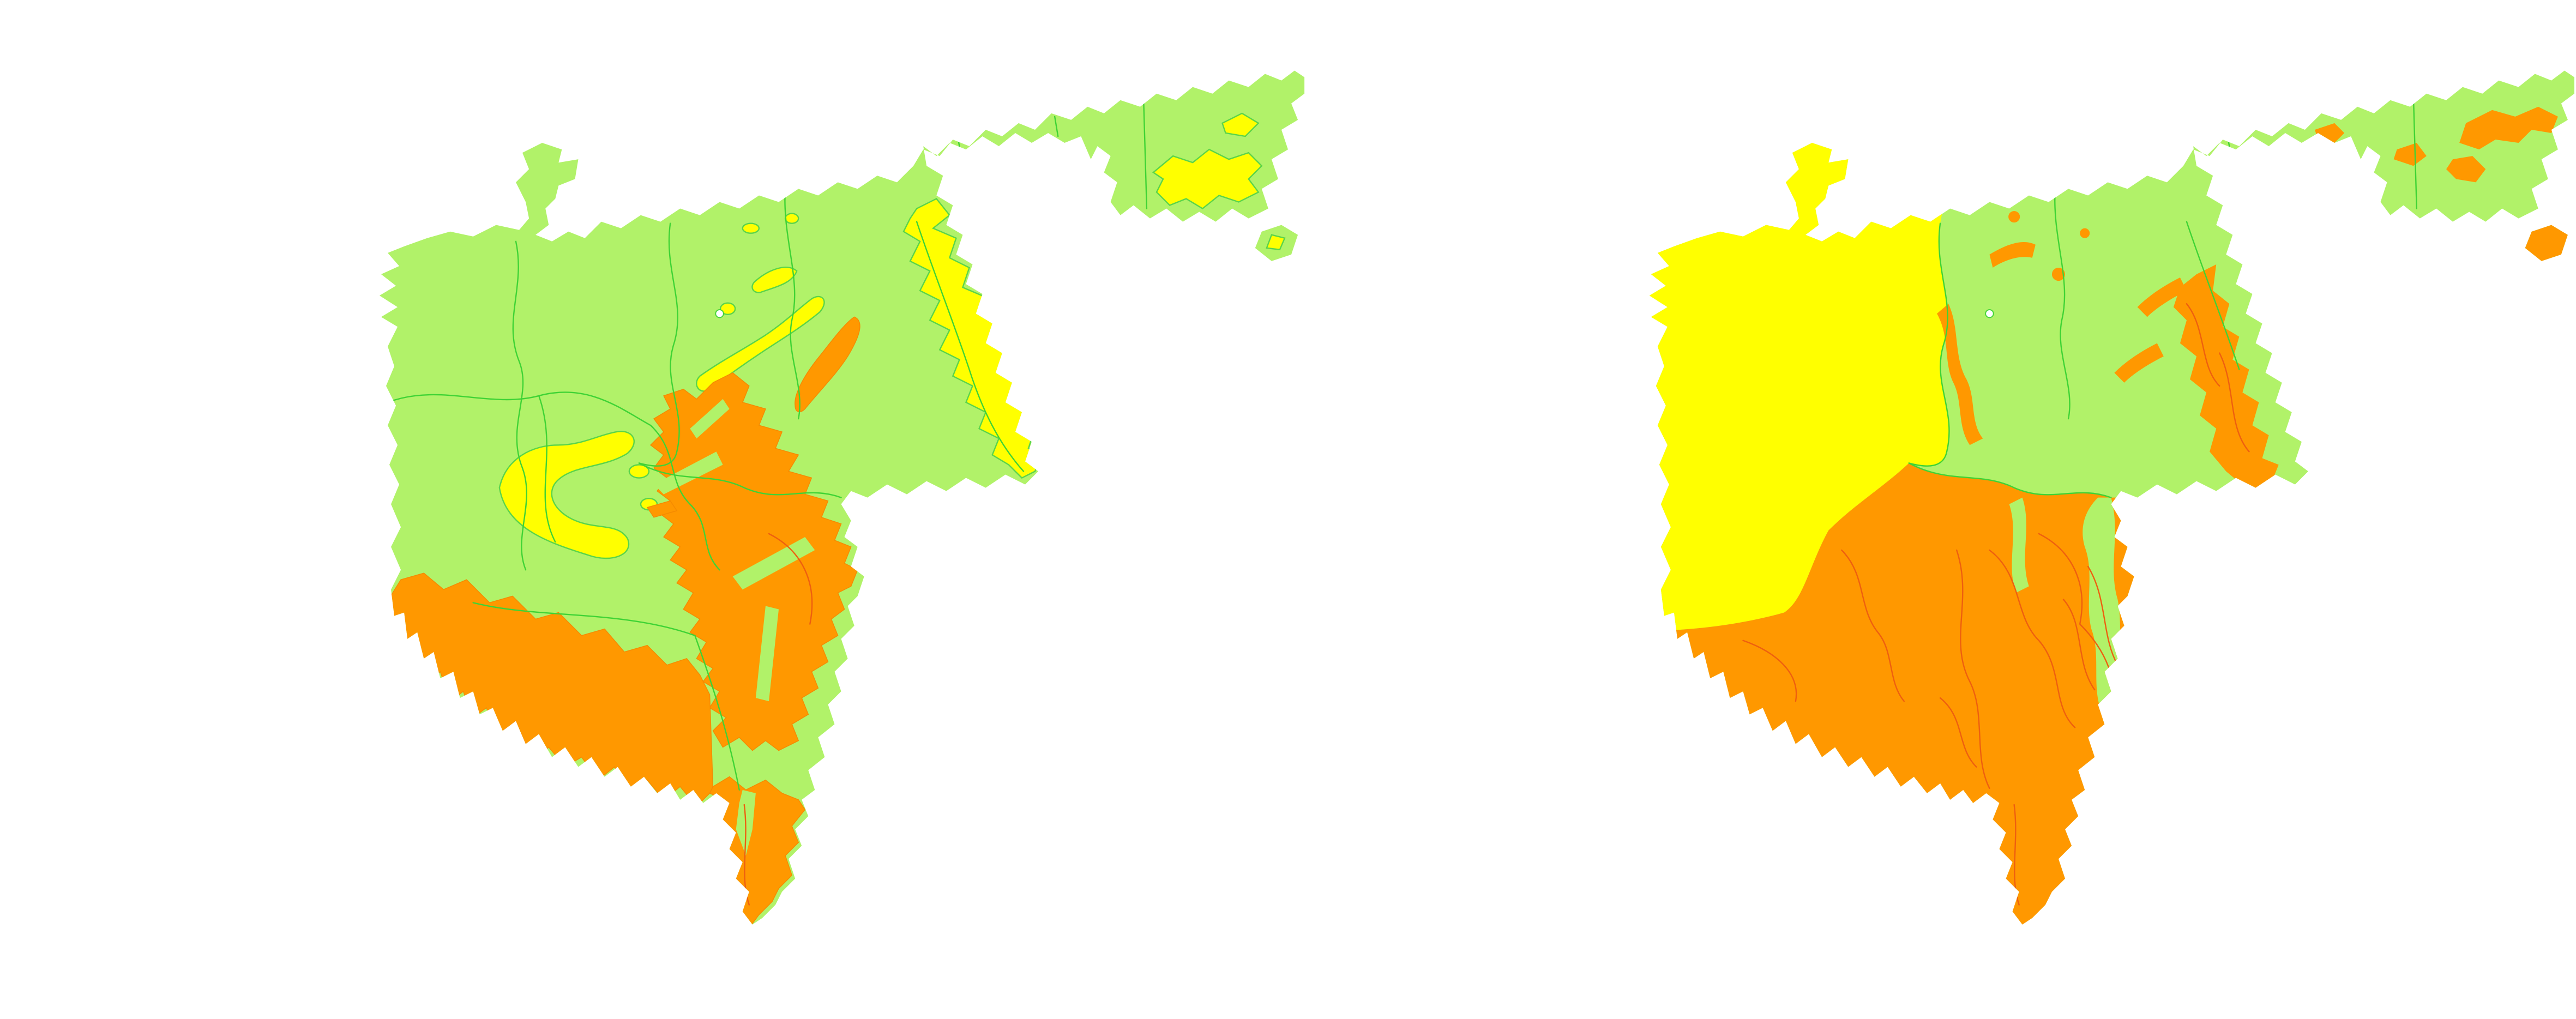  What do you see at coordinates (1960, 374) in the screenshot?
I see `orange-zone-valley-snake` at bounding box center [1960, 374].